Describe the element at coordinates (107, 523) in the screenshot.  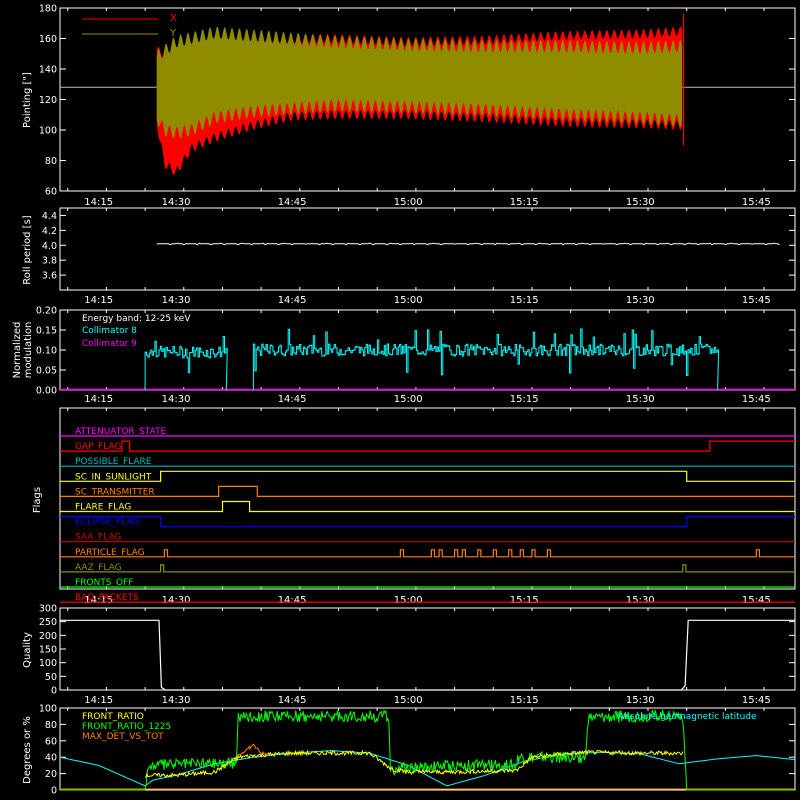
I see `flag-label: ECLIPSE_FLAG` at that location.